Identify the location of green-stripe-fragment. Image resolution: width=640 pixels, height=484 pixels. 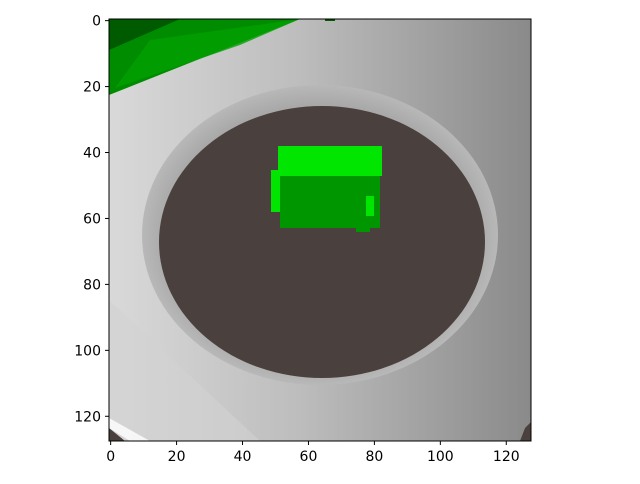
(330, 20).